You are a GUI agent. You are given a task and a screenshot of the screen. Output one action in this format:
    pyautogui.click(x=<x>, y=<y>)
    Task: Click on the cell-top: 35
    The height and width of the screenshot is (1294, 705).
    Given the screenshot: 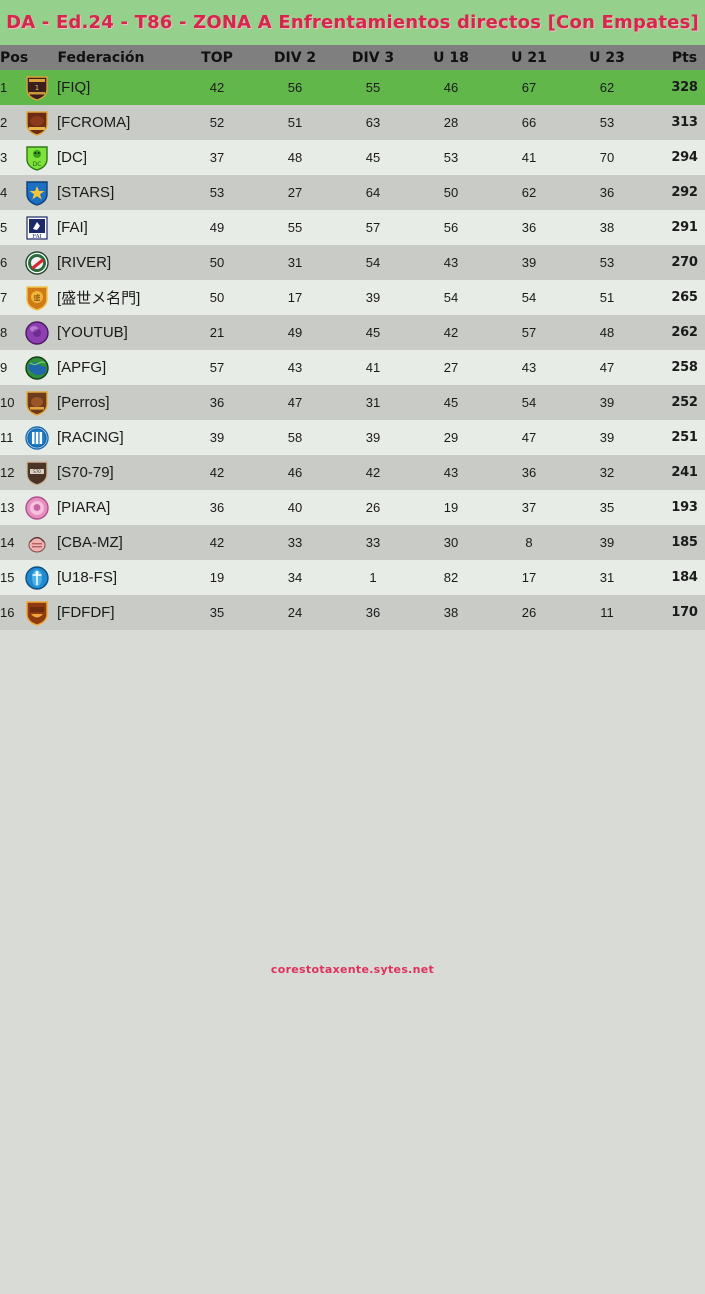 What is the action you would take?
    pyautogui.click(x=217, y=612)
    